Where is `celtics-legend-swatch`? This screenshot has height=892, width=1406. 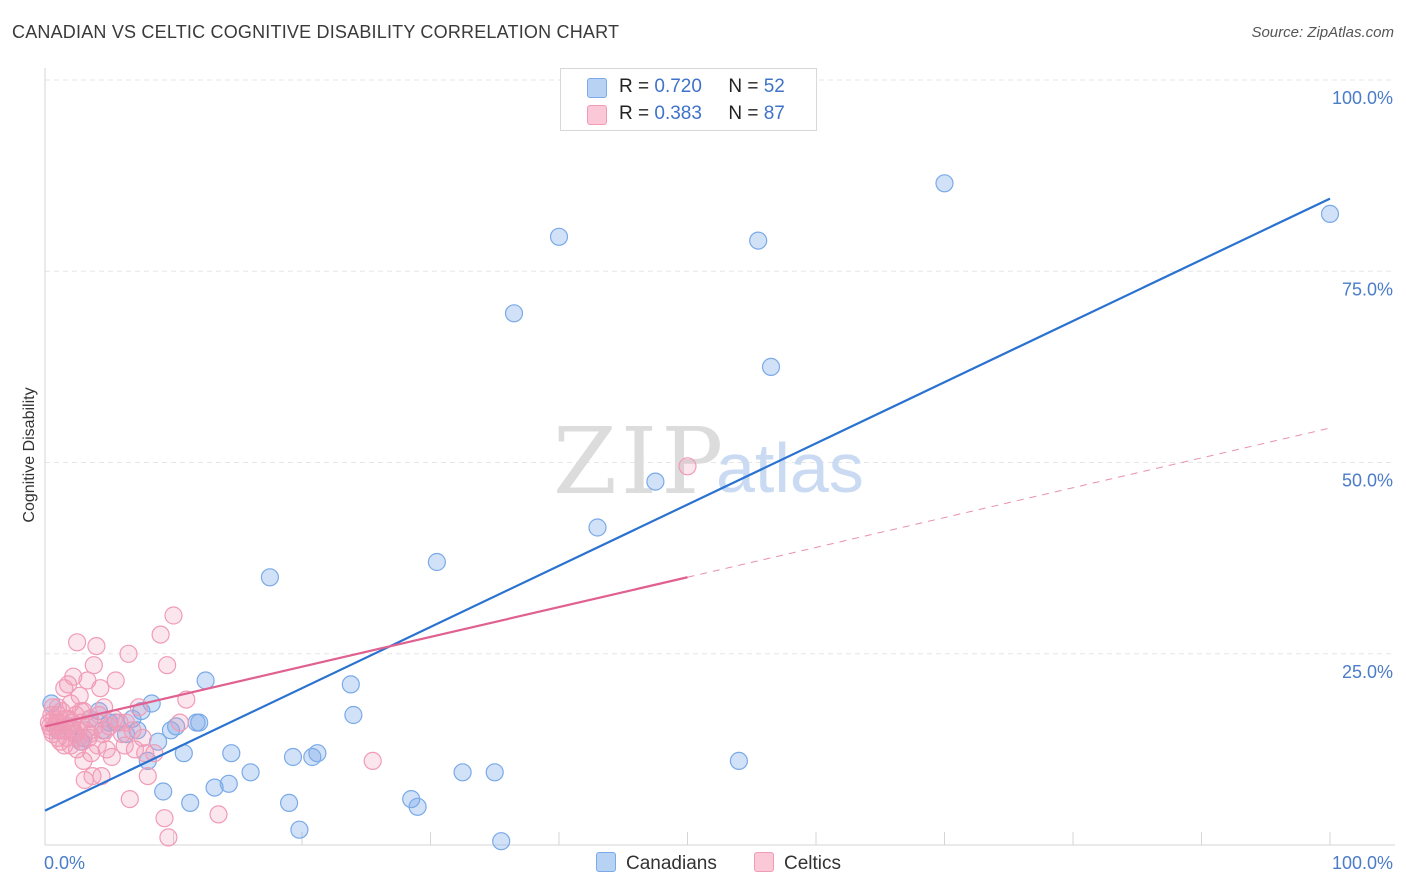
celtics-legend-swatch is located at coordinates (764, 862).